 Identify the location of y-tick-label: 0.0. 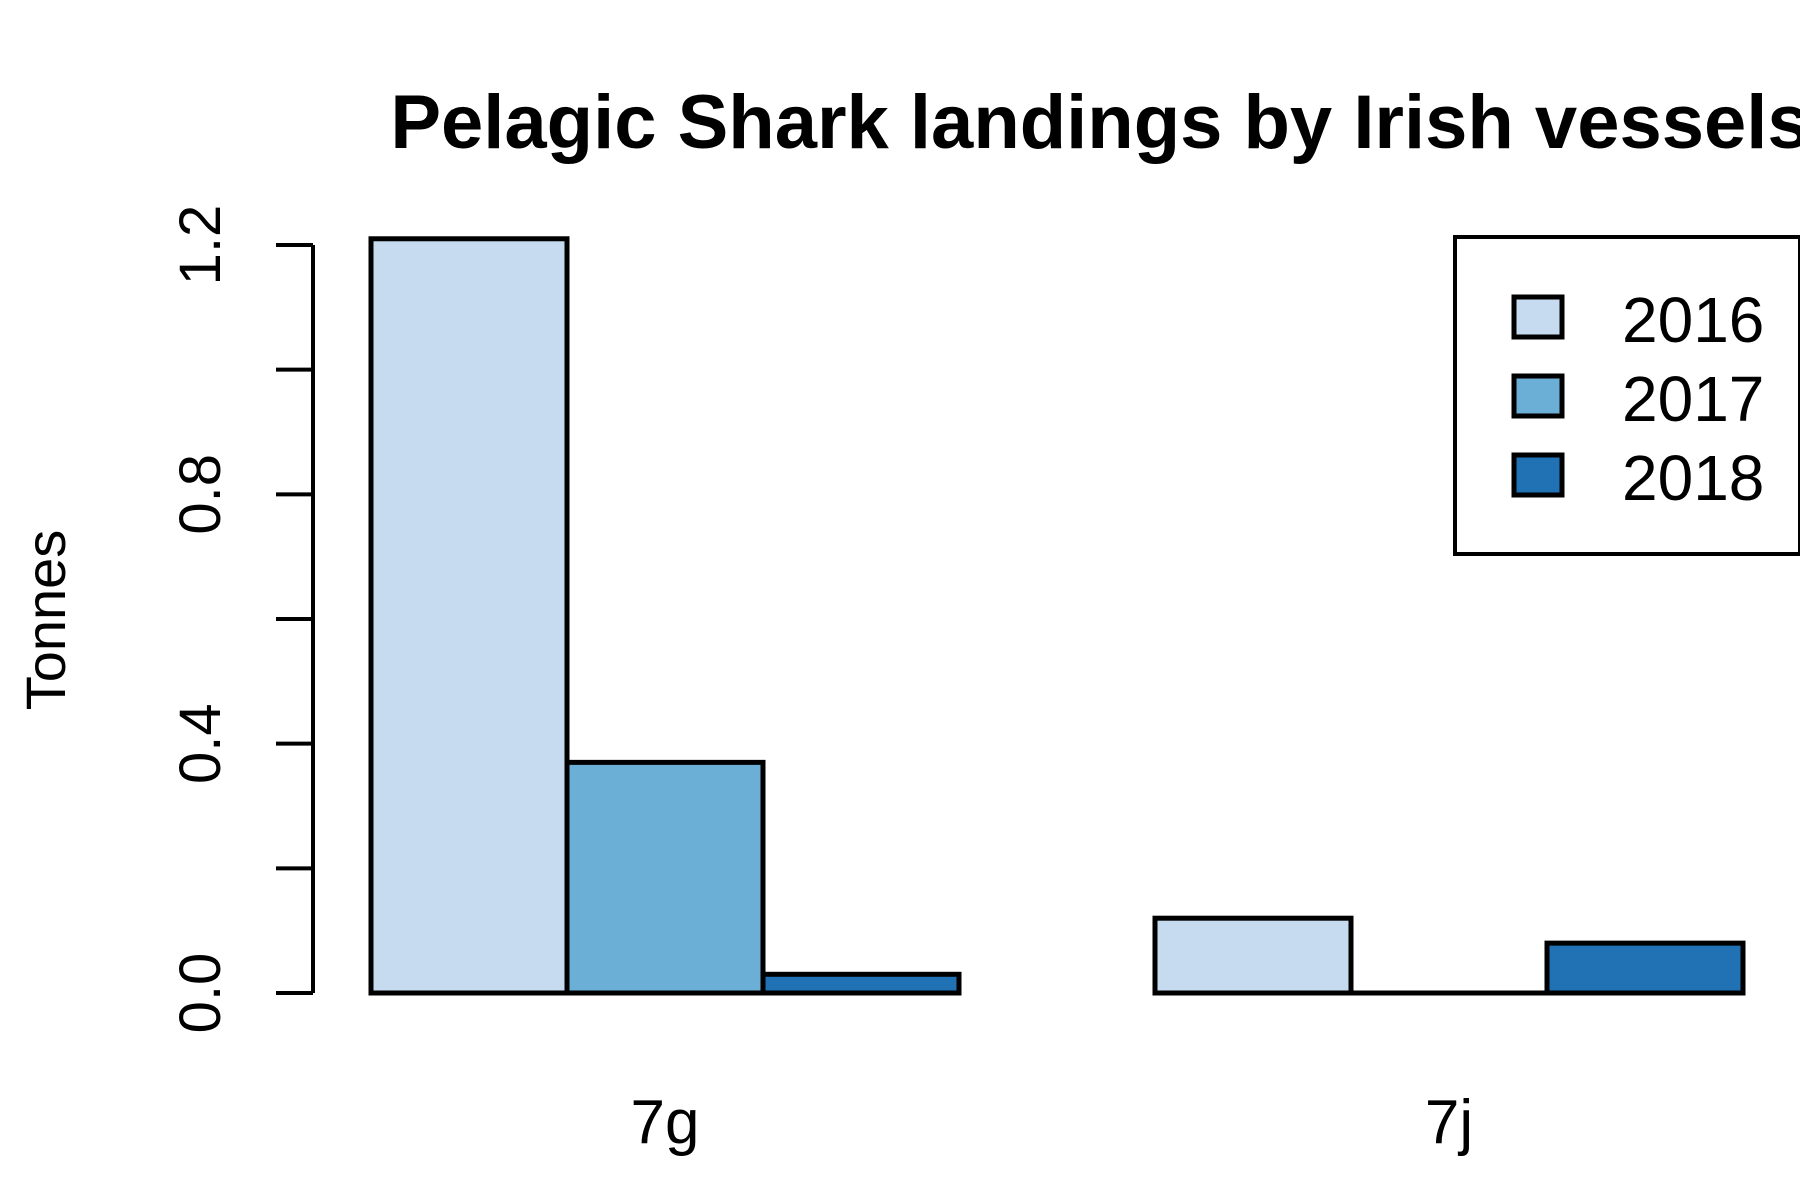
(200, 993).